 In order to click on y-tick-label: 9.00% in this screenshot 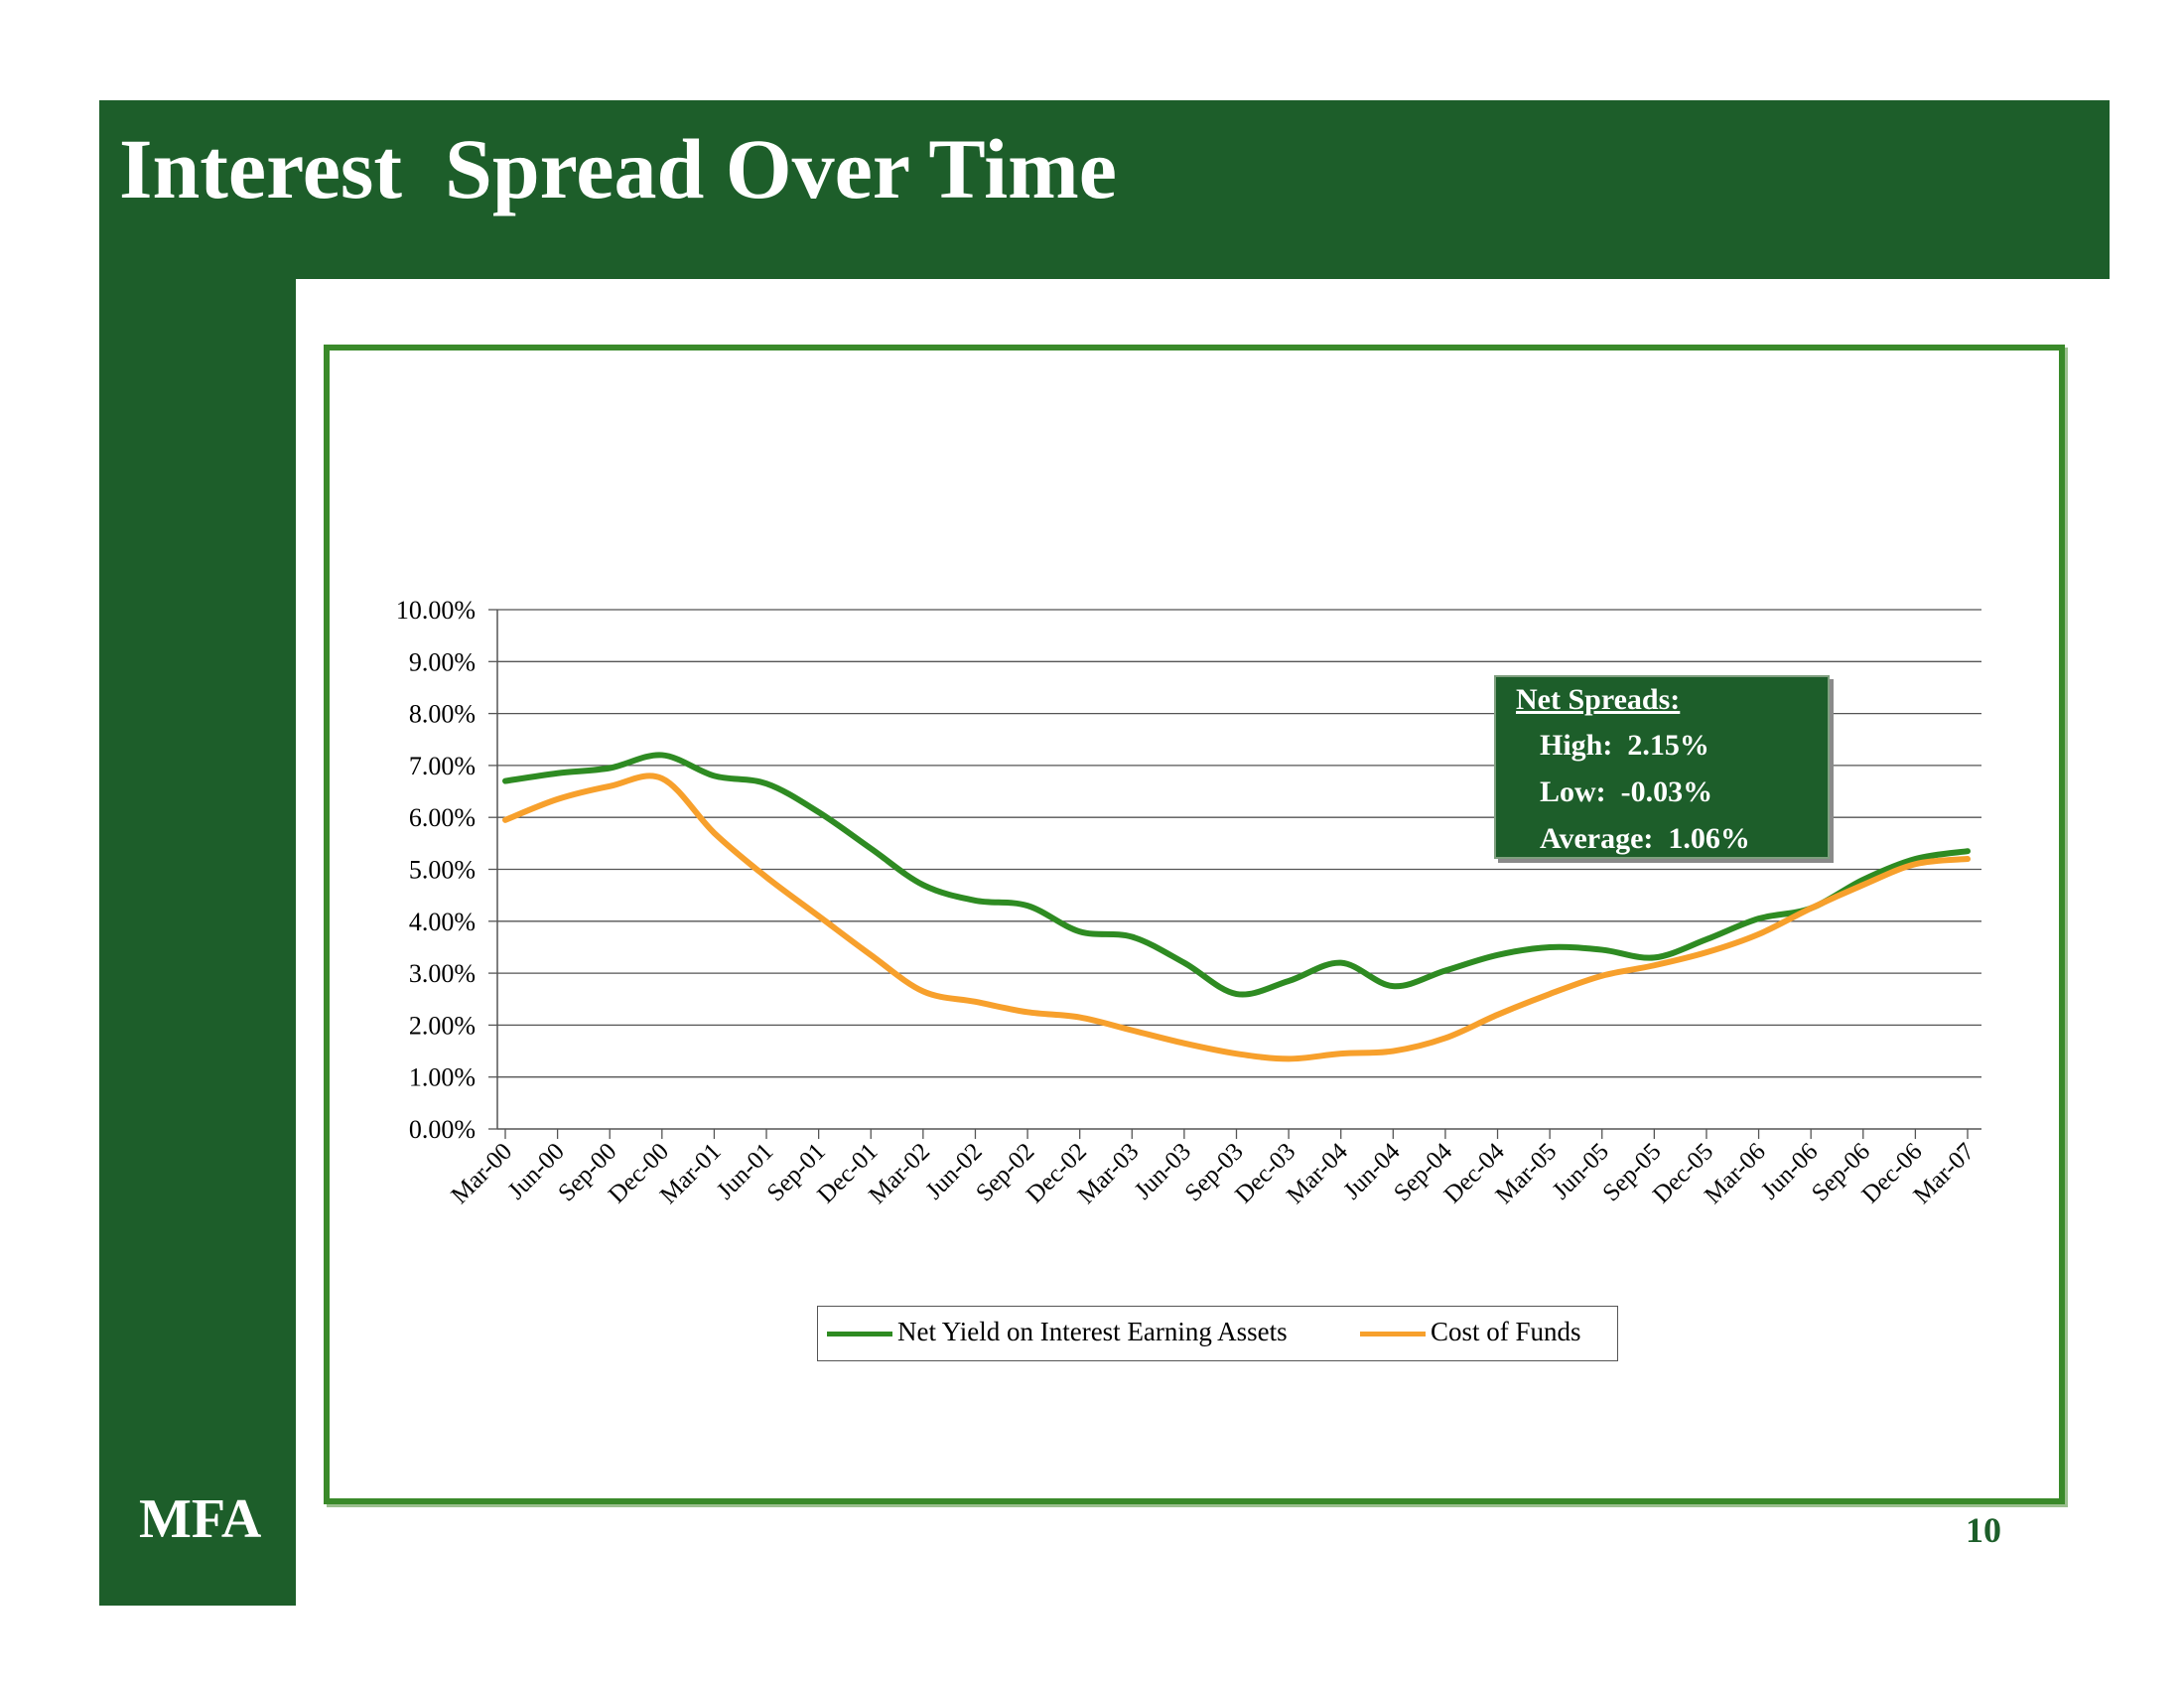, I will do `click(442, 661)`.